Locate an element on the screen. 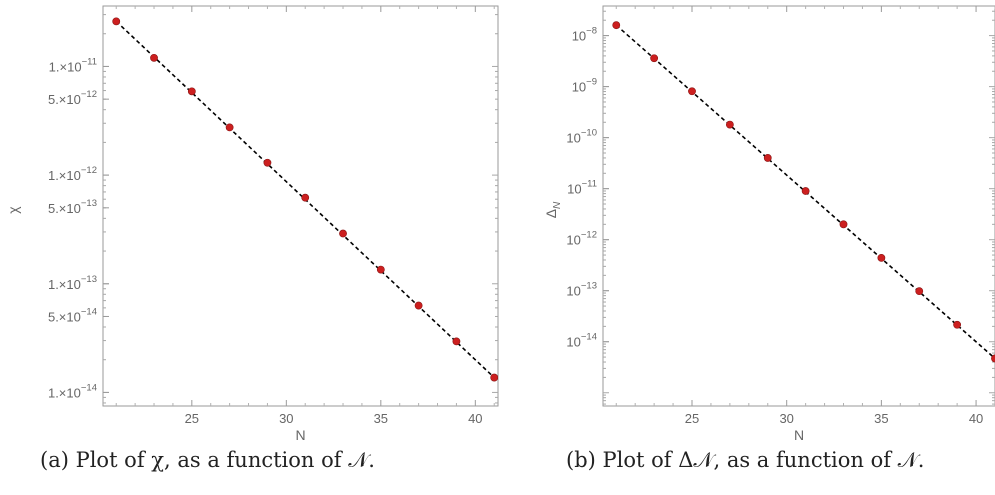  y-tick-label: 10⁻¹³ is located at coordinates (581, 290).